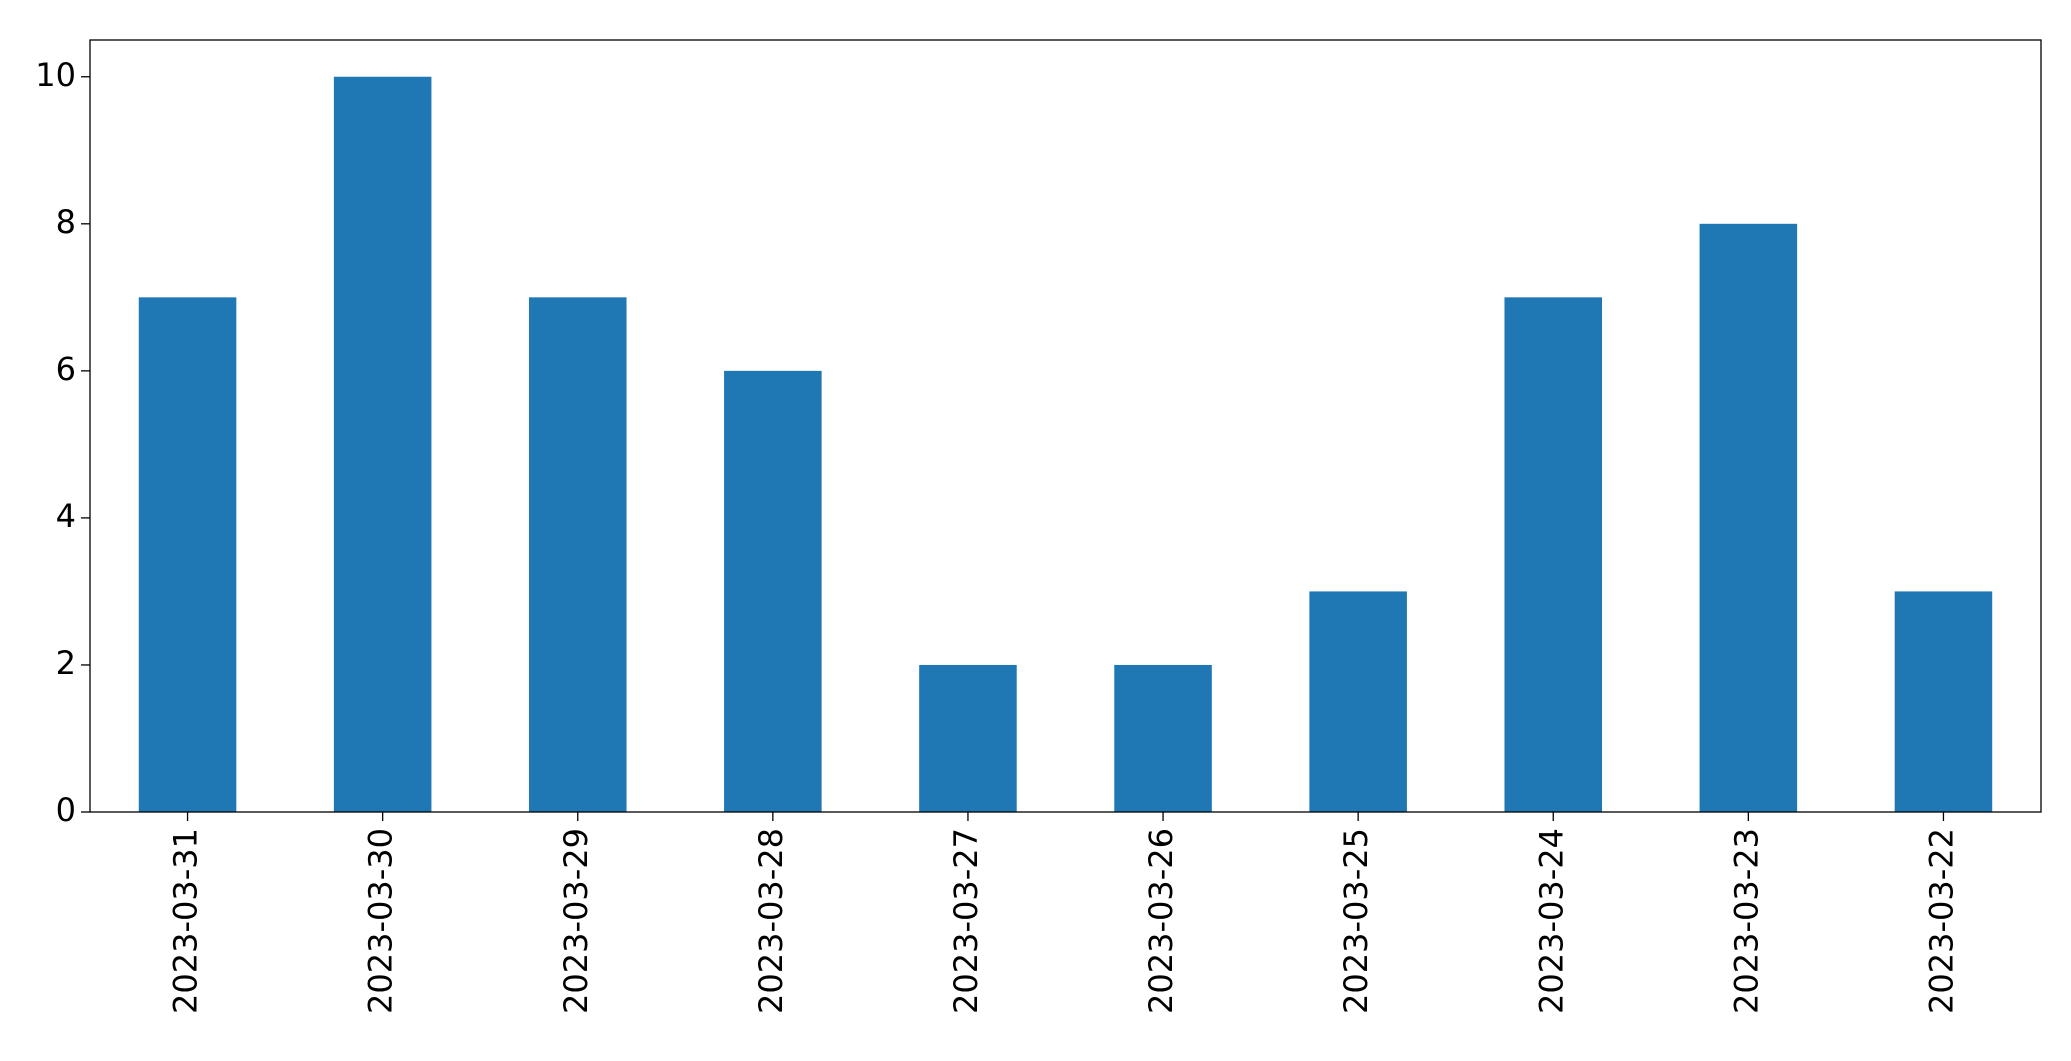 Image resolution: width=2071 pixels, height=1061 pixels. Describe the element at coordinates (1161, 921) in the screenshot. I see `x-tick-label: 2023-03-26` at that location.